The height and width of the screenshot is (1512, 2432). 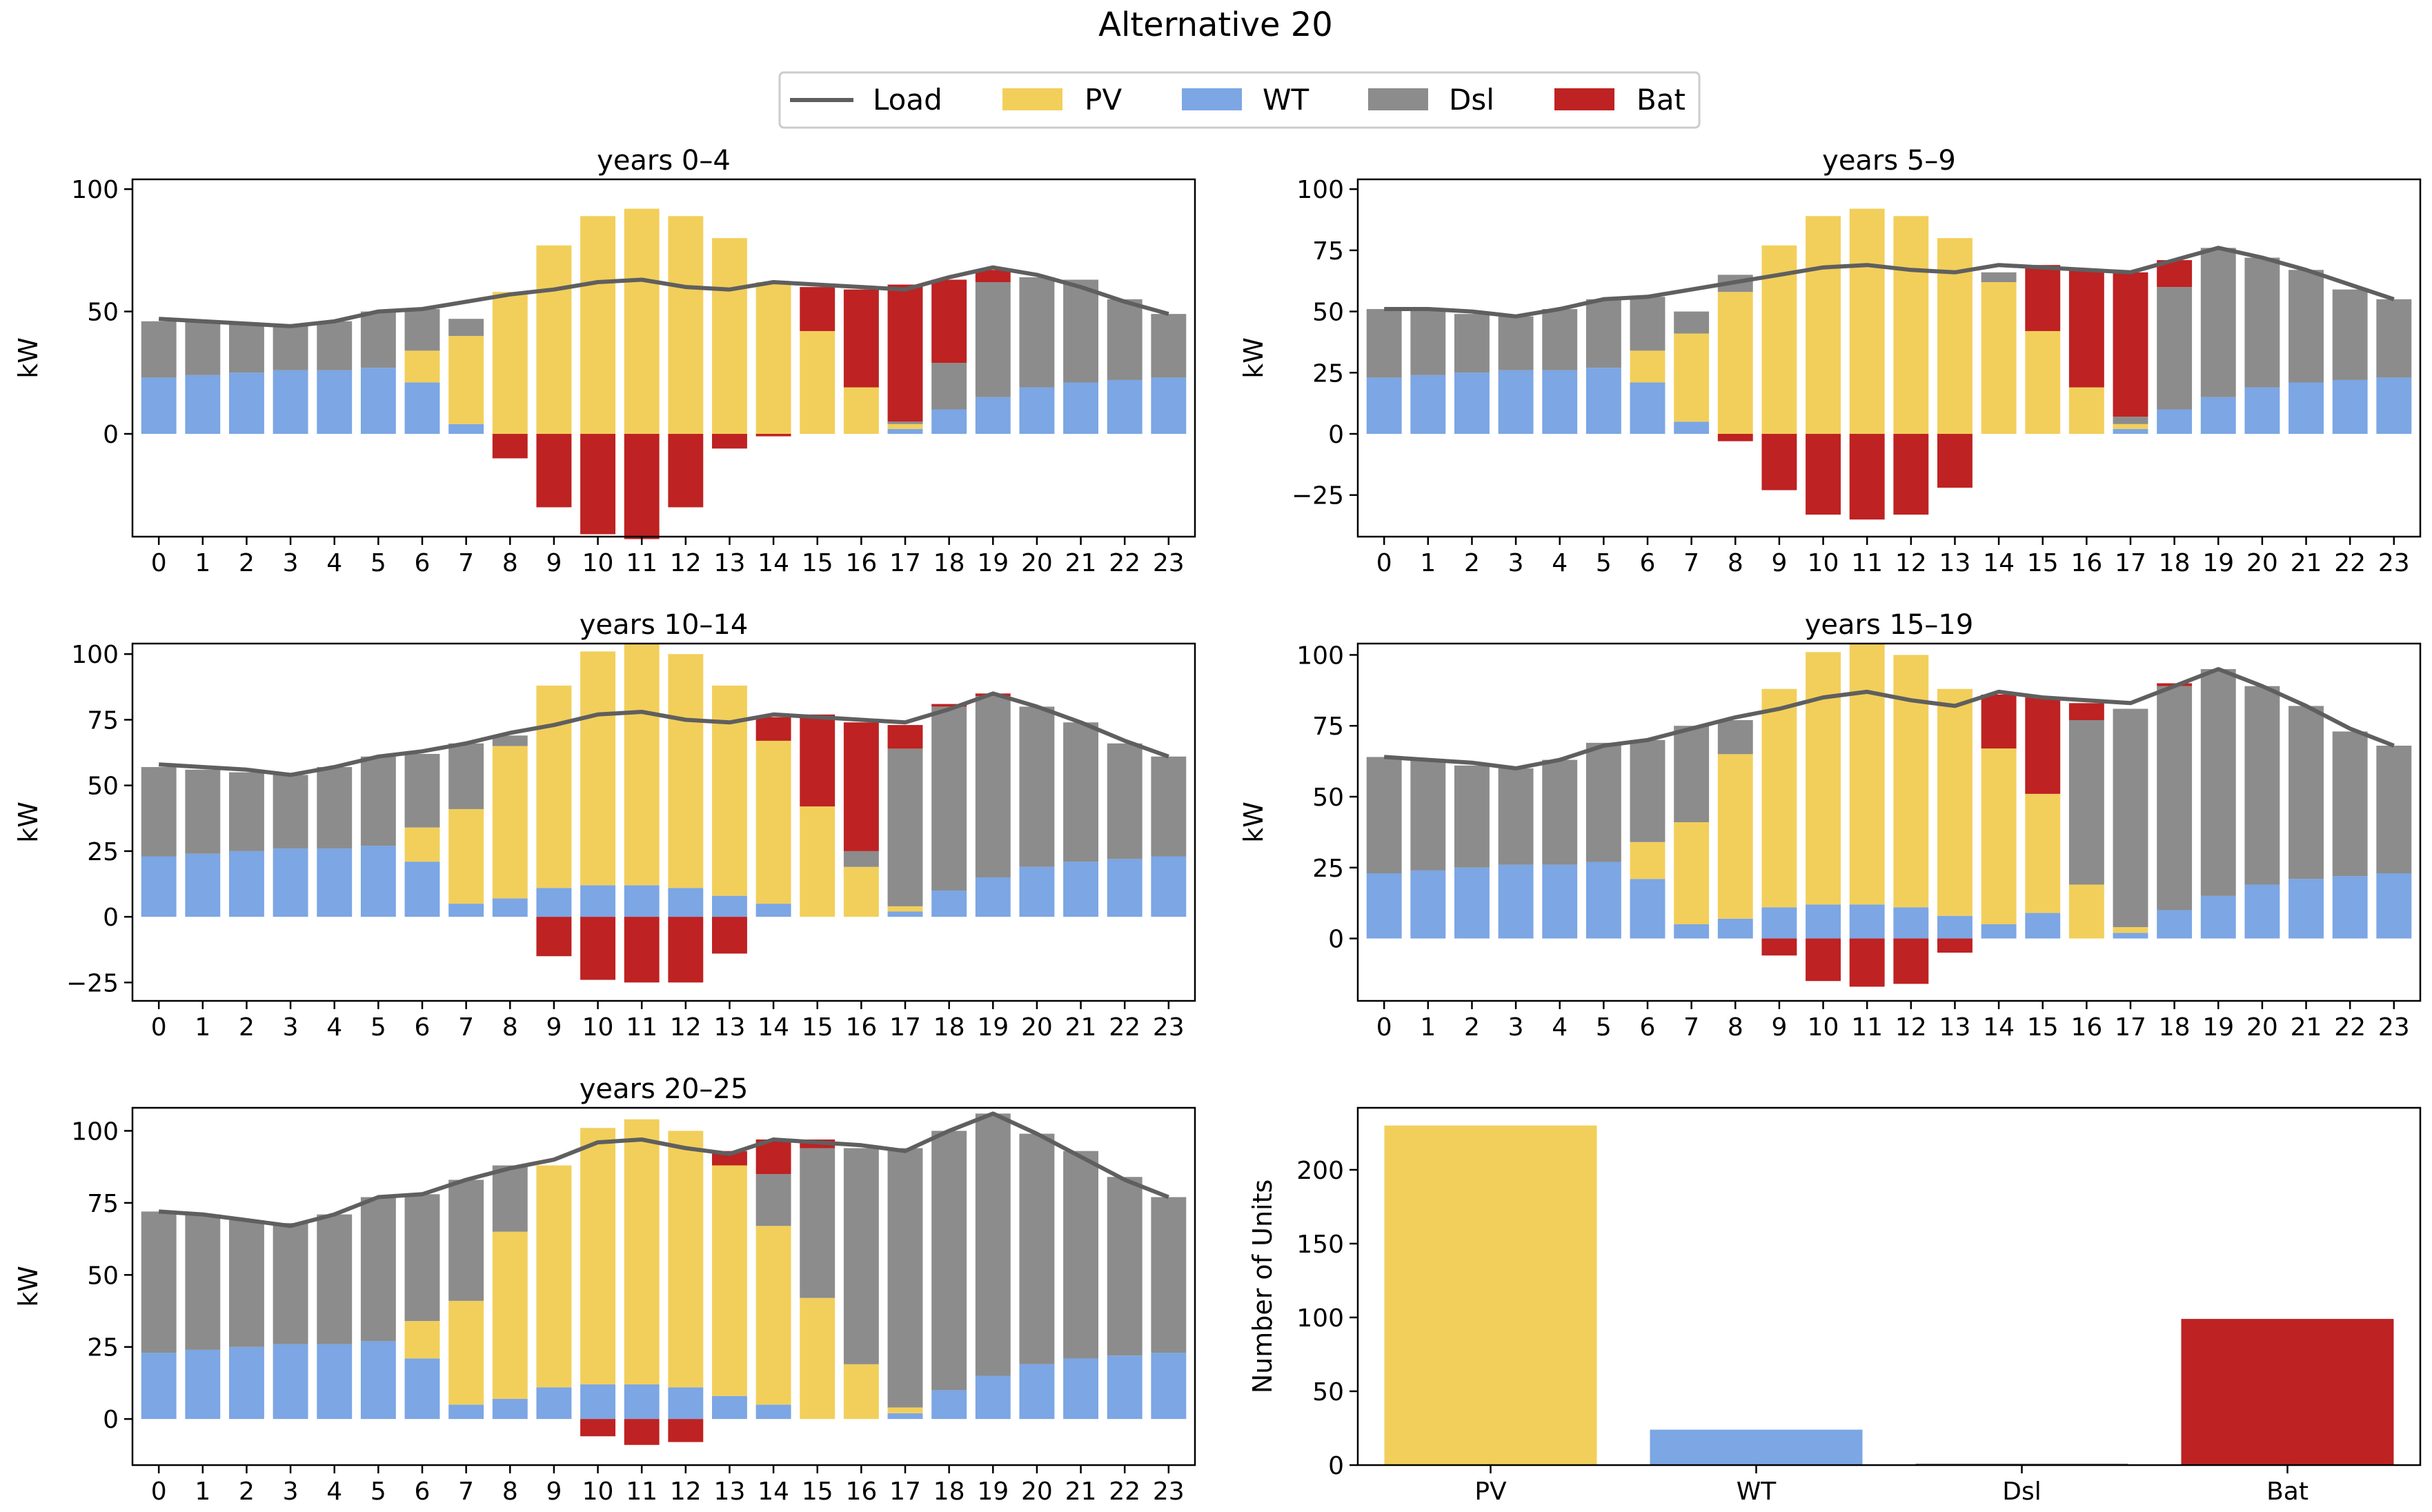 I want to click on x-tick-label: 0, so click(x=159, y=1027).